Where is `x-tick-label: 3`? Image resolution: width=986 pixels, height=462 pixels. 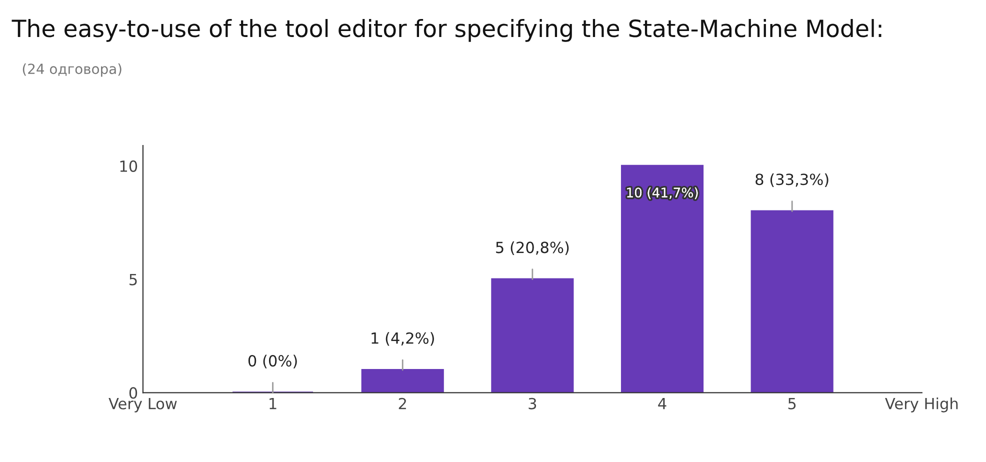 x-tick-label: 3 is located at coordinates (532, 404).